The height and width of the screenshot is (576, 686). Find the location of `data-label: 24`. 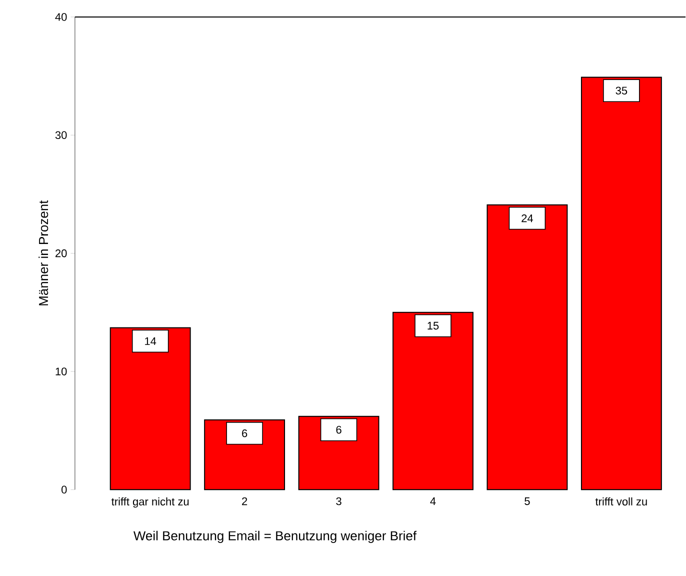

data-label: 24 is located at coordinates (528, 218).